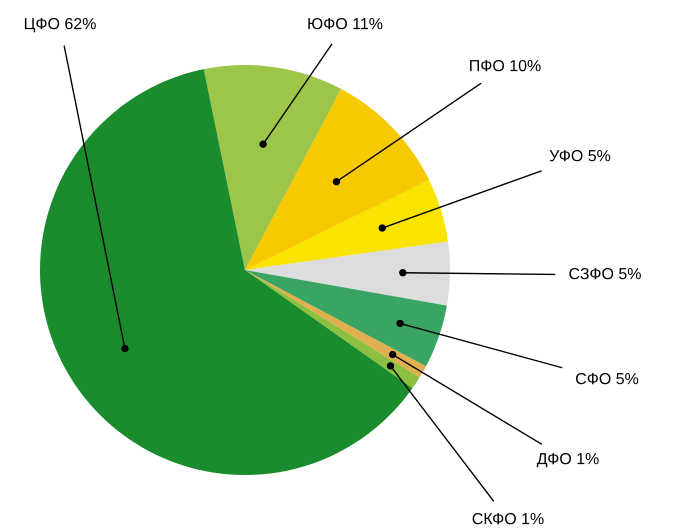 Image resolution: width=673 pixels, height=532 pixels. Describe the element at coordinates (345, 24) in the screenshot. I see `slice-label: ЮФО 11%` at that location.